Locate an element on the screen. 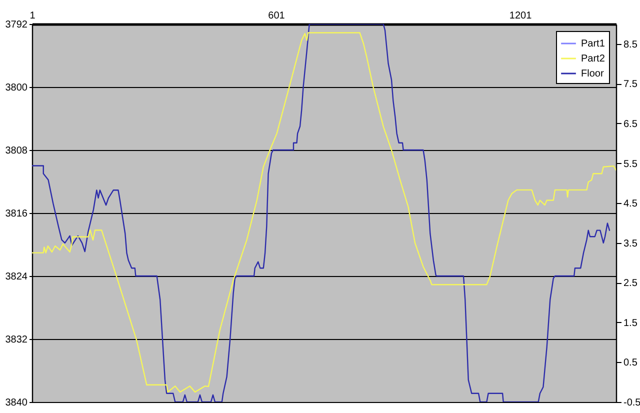 The width and height of the screenshot is (640, 413). y2-tick-label: 2.5 is located at coordinates (631, 284).